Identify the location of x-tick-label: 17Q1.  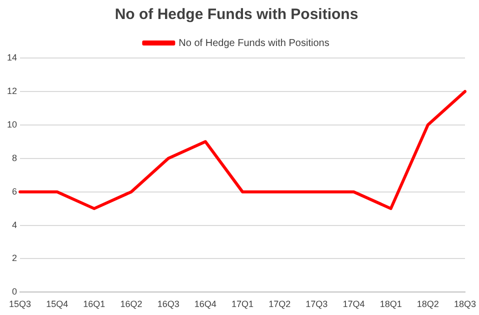
(242, 304).